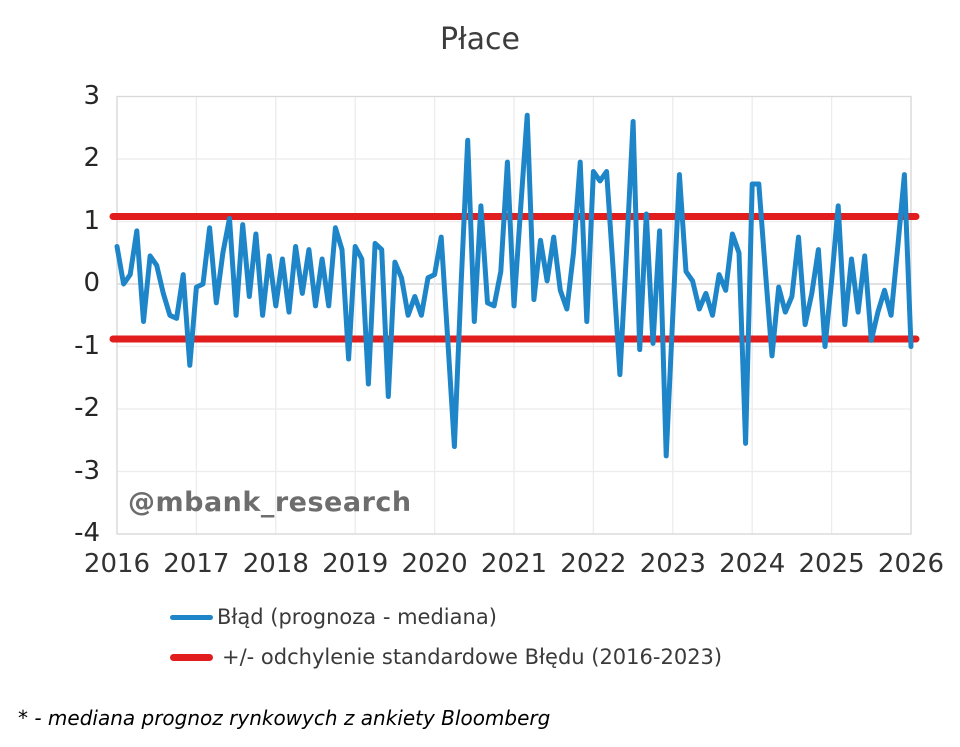  Describe the element at coordinates (117, 564) in the screenshot. I see `x-tick-label: 2016` at that location.